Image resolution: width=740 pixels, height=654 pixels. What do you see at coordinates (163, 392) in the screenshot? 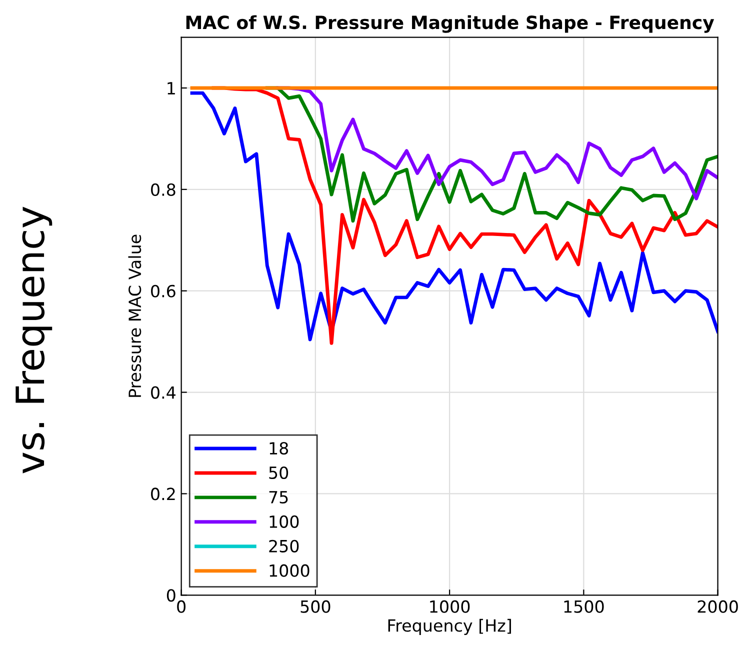
I see `y-tick-label: 0.4` at bounding box center [163, 392].